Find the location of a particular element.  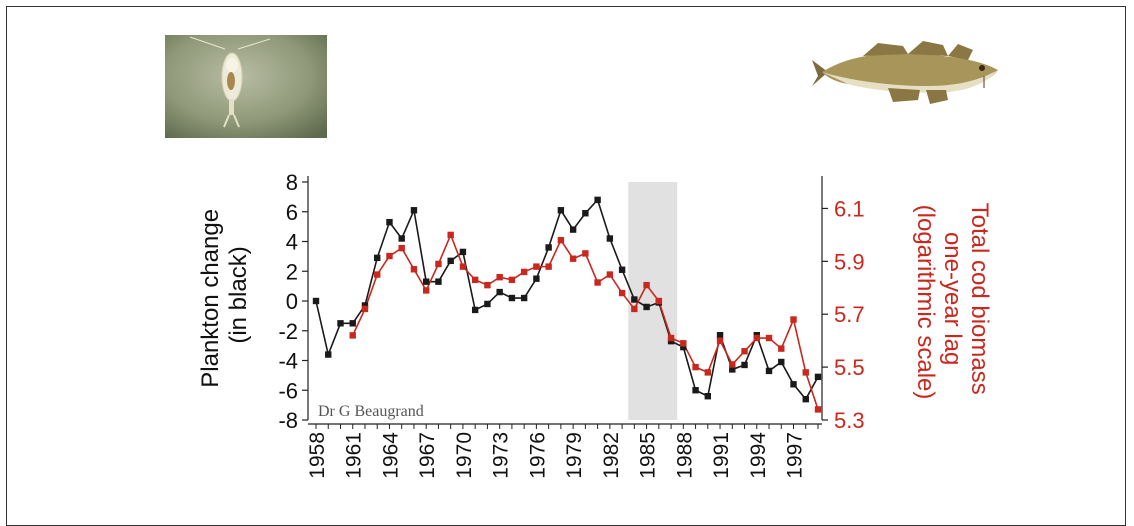

right-y-tick-label: 5.9 is located at coordinates (849, 261).